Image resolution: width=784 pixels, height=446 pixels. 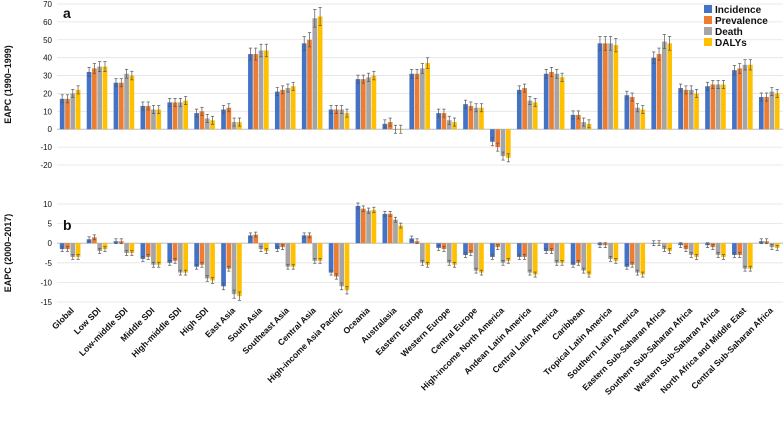 I want to click on legend-swatch-prevalence, so click(x=708, y=20).